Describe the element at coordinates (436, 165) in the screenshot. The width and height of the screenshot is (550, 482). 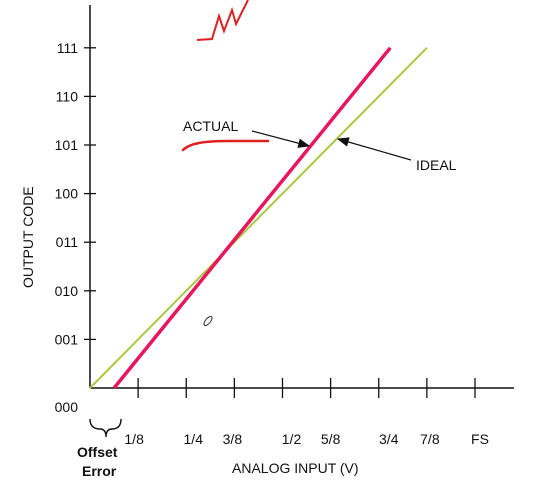
I see `annotation-ideal-label: IDEAL` at that location.